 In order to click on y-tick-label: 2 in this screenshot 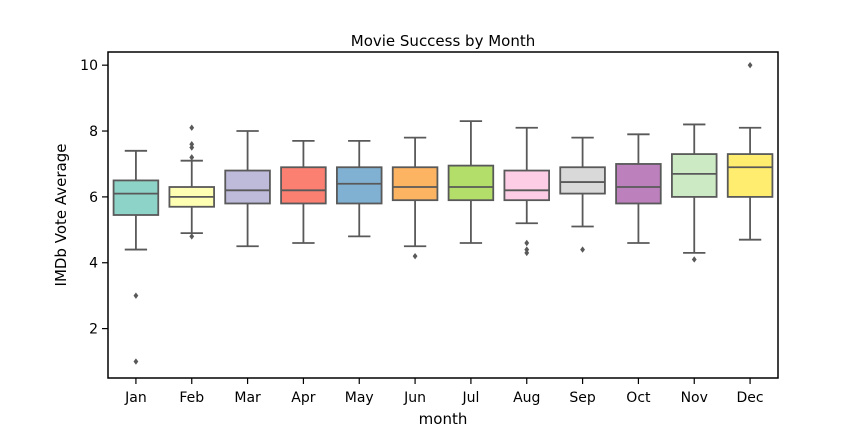, I will do `click(93, 330)`.